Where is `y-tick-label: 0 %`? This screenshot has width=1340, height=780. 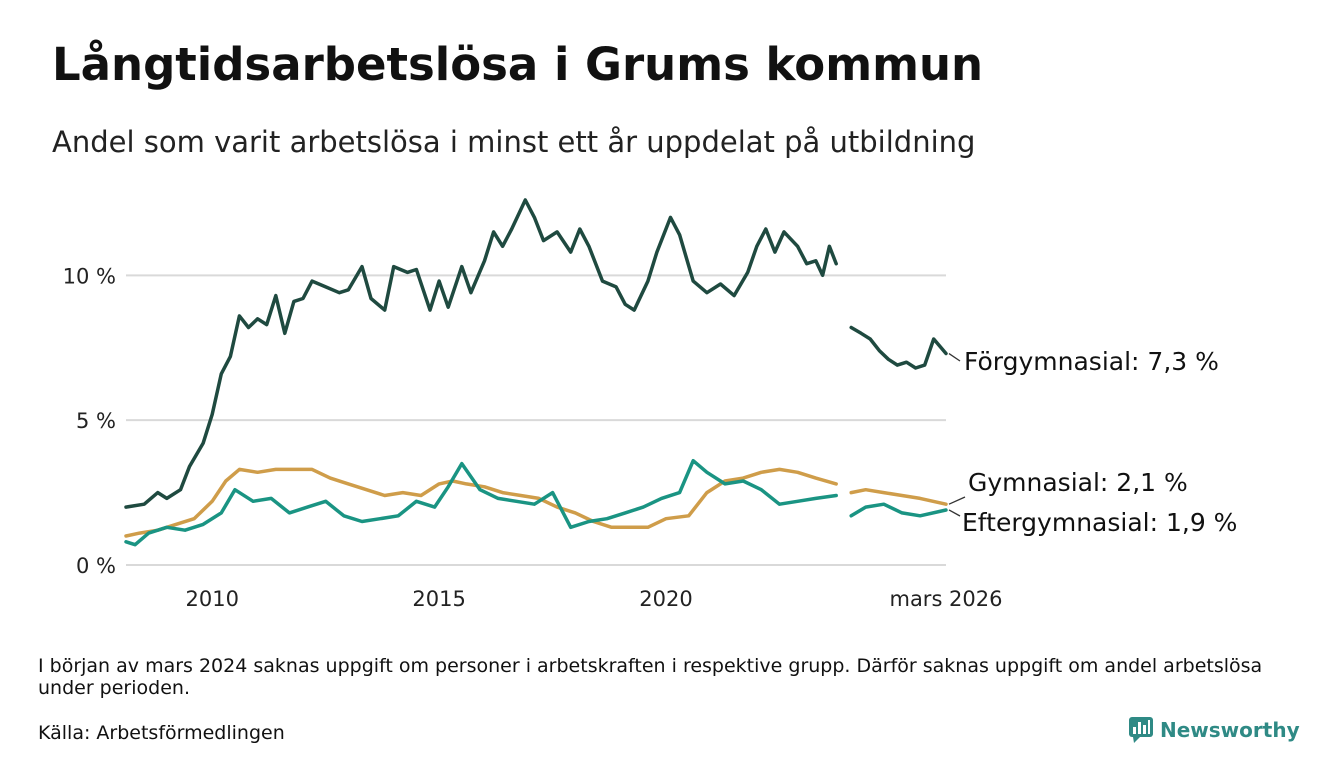
y-tick-label: 0 % is located at coordinates (96, 566).